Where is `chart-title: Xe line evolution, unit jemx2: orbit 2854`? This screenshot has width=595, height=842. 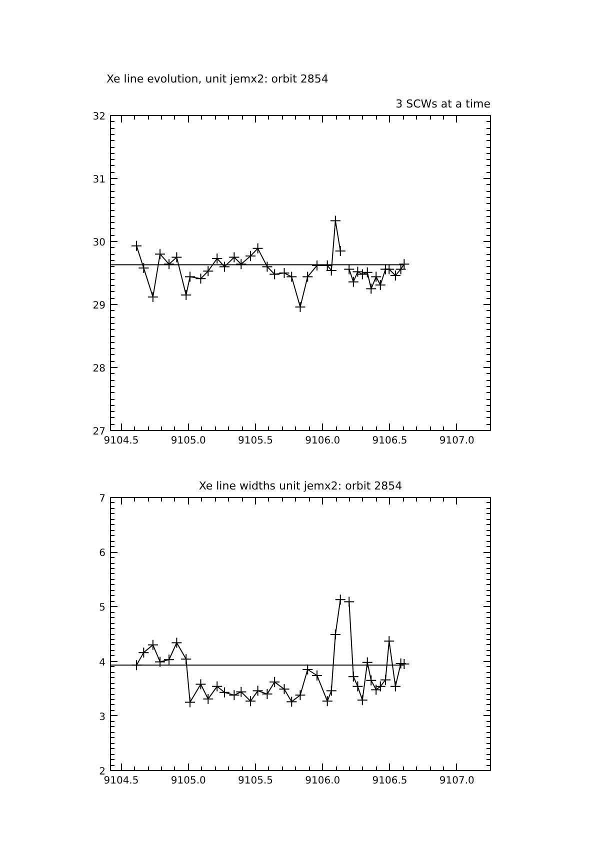 chart-title: Xe line evolution, unit jemx2: orbit 2854 is located at coordinates (217, 79).